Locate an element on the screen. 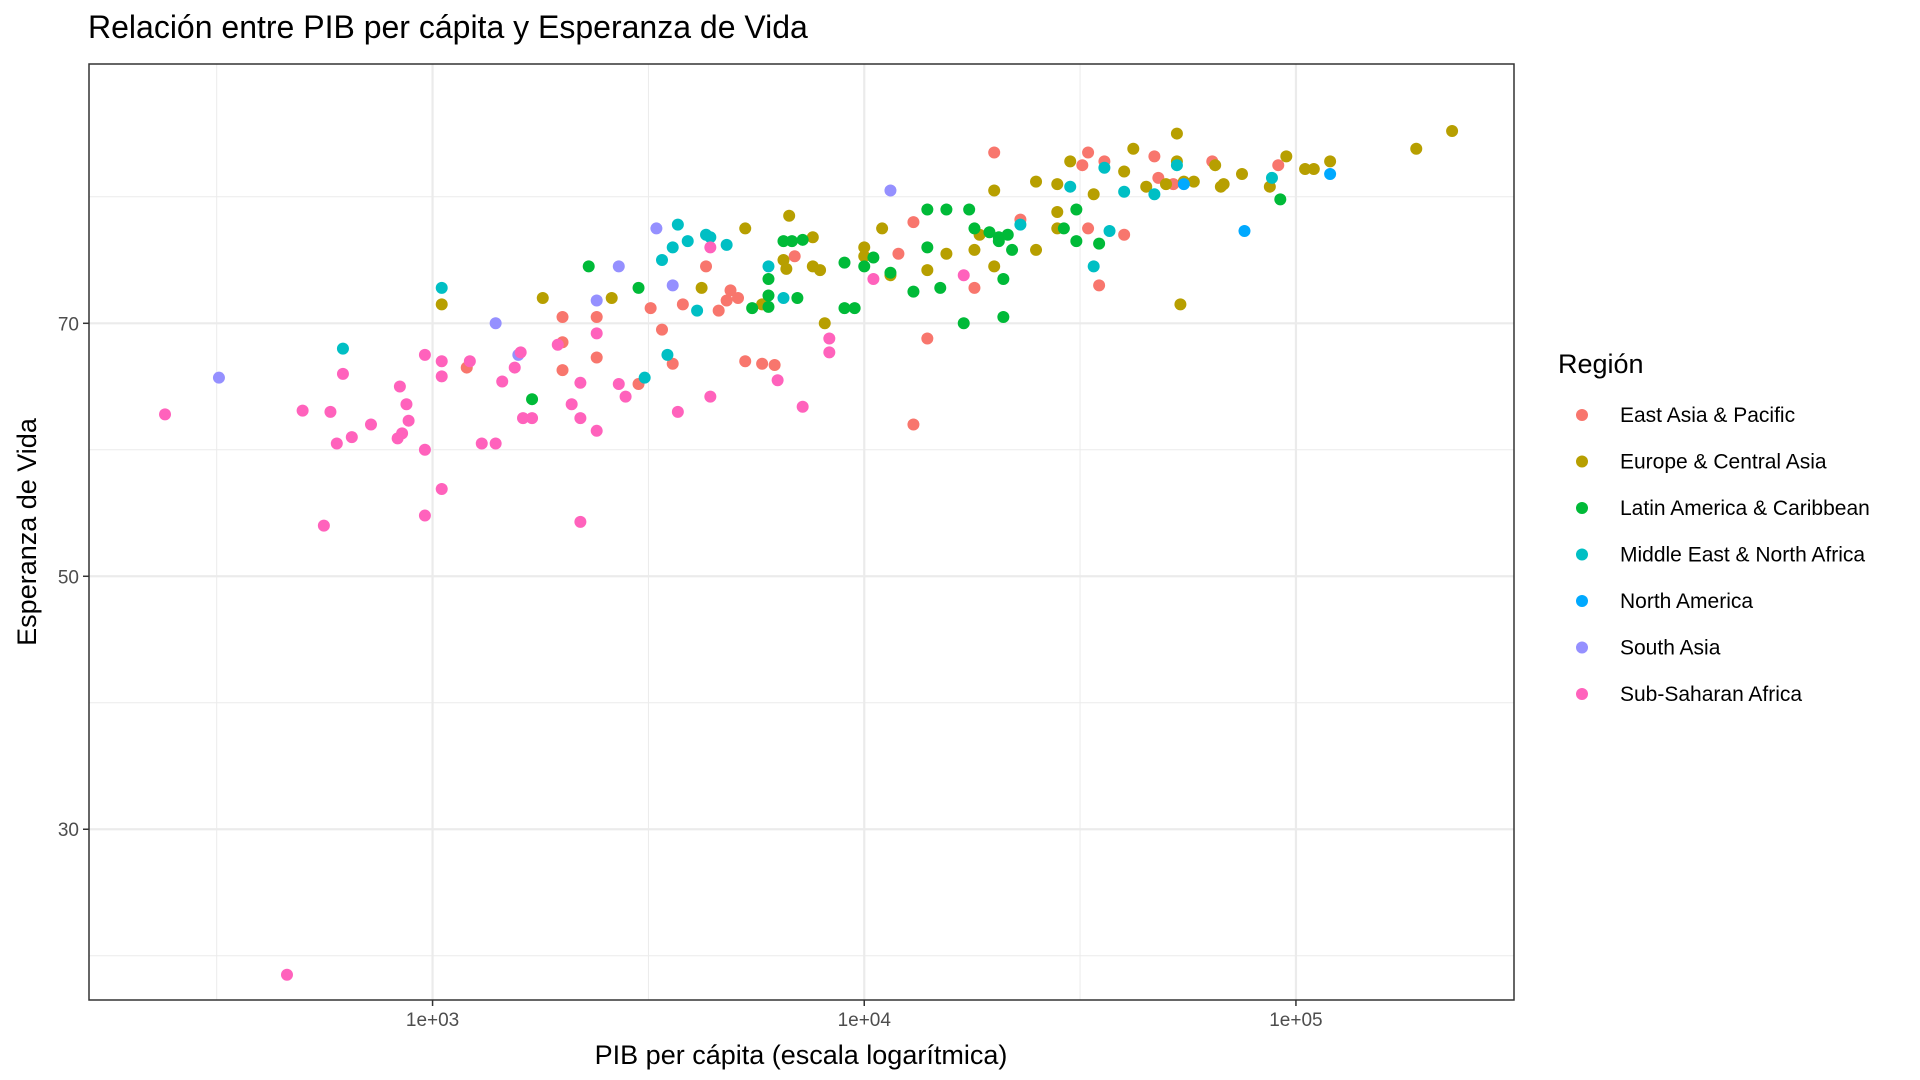 The width and height of the screenshot is (1920, 1080). y-axis-title: Esperanza de Vida is located at coordinates (27, 531).